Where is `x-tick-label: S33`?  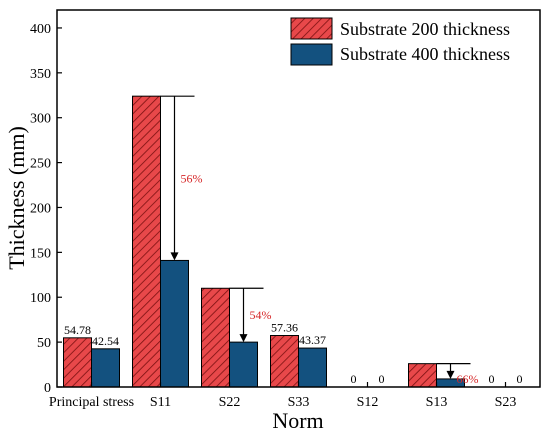 x-tick-label: S33 is located at coordinates (299, 402).